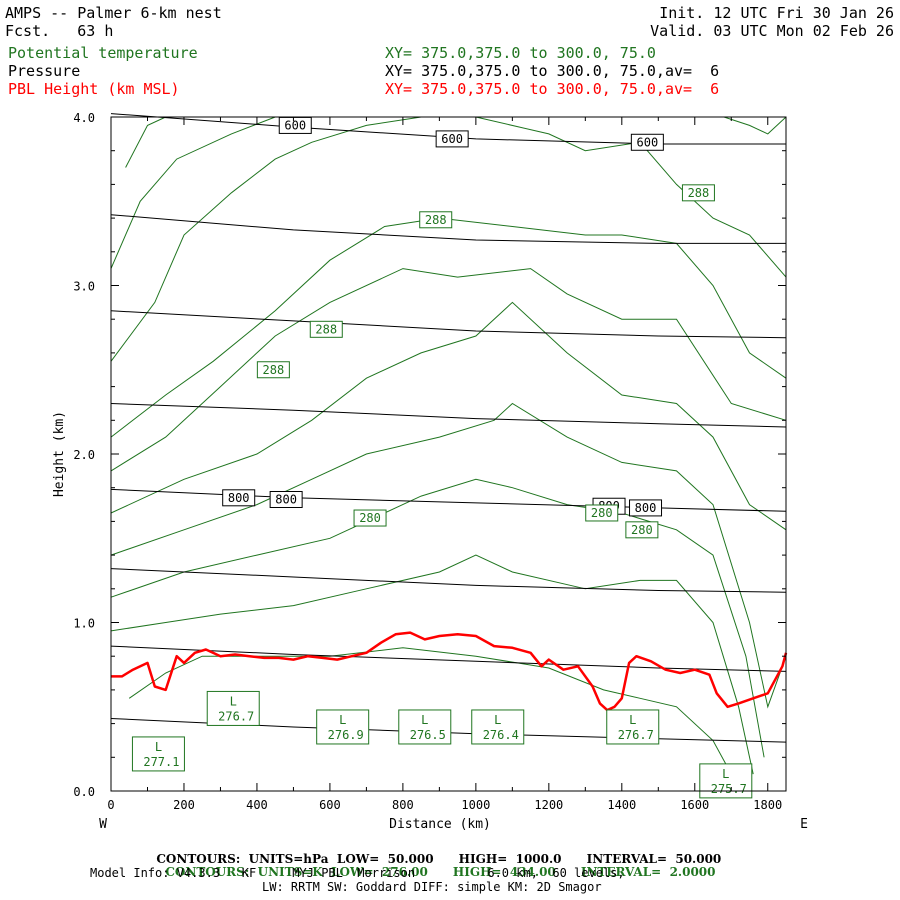 This screenshot has width=900, height=900. I want to click on legend-pressure-xy: XY= 375.0,375.0 to 300.0, 75.0,av= 6, so click(552, 71).